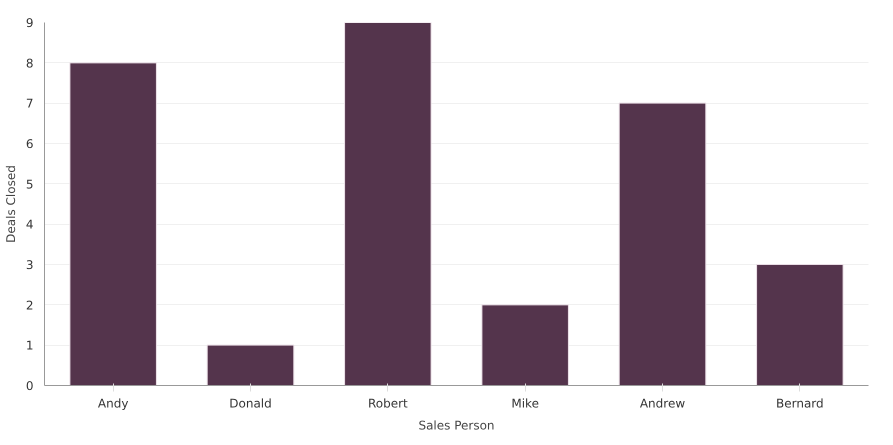  I want to click on y-axis-title: Deals Closed, so click(11, 204).